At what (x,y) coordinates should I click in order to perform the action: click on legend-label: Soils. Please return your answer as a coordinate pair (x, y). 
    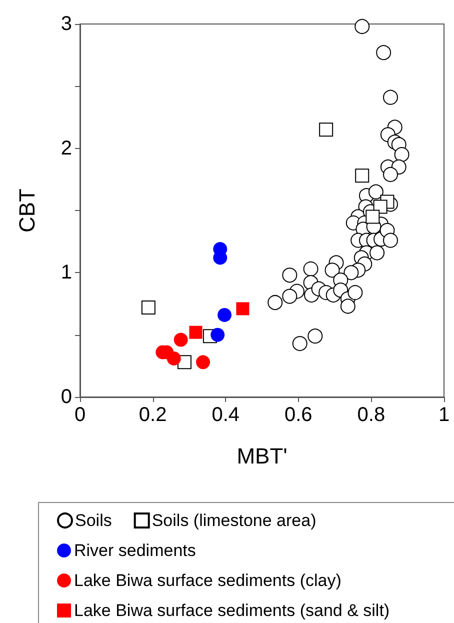
    Looking at the image, I should click on (93, 520).